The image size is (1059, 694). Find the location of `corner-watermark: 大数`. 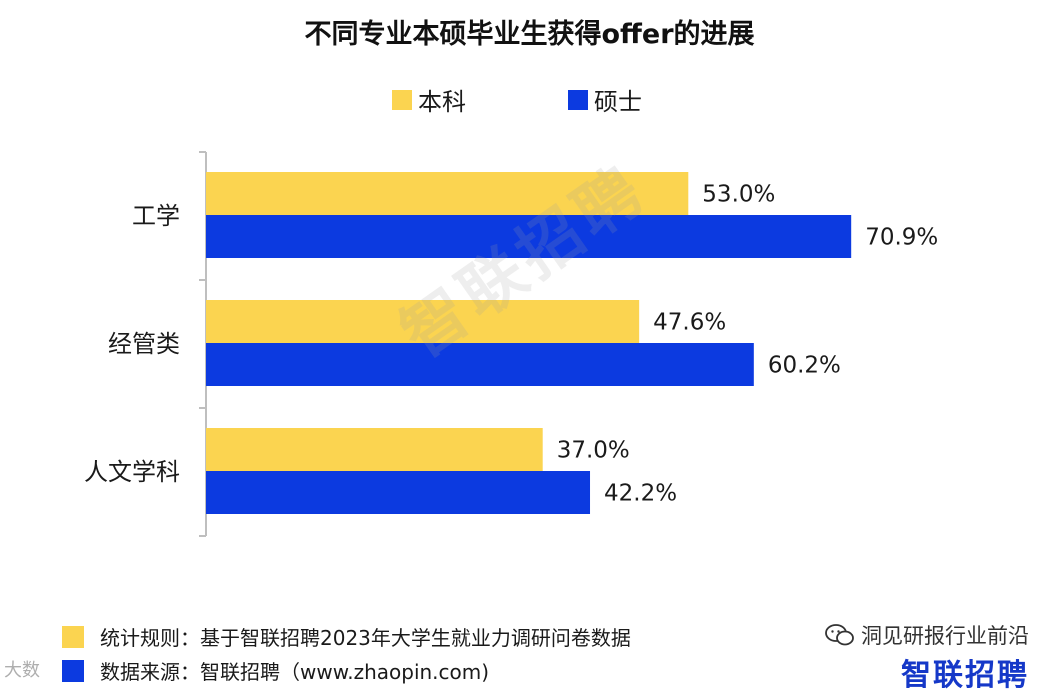

corner-watermark: 大数 is located at coordinates (22, 670).